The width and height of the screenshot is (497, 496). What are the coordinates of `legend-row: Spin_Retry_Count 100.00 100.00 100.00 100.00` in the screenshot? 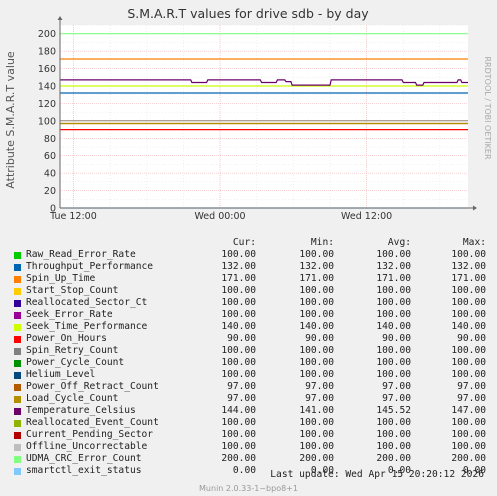 It's located at (250, 351).